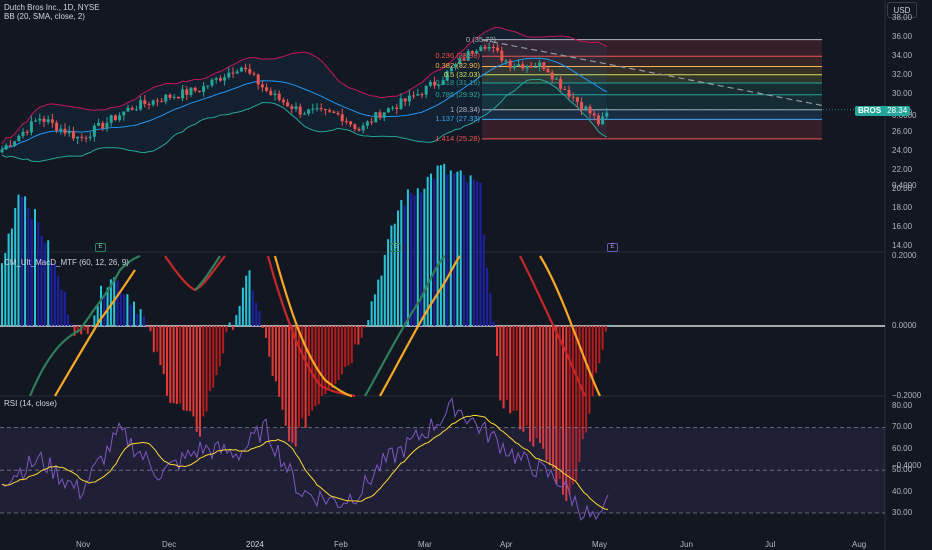 This screenshot has height=550, width=932. Describe the element at coordinates (902, 10) in the screenshot. I see `currency-button: USD` at that location.